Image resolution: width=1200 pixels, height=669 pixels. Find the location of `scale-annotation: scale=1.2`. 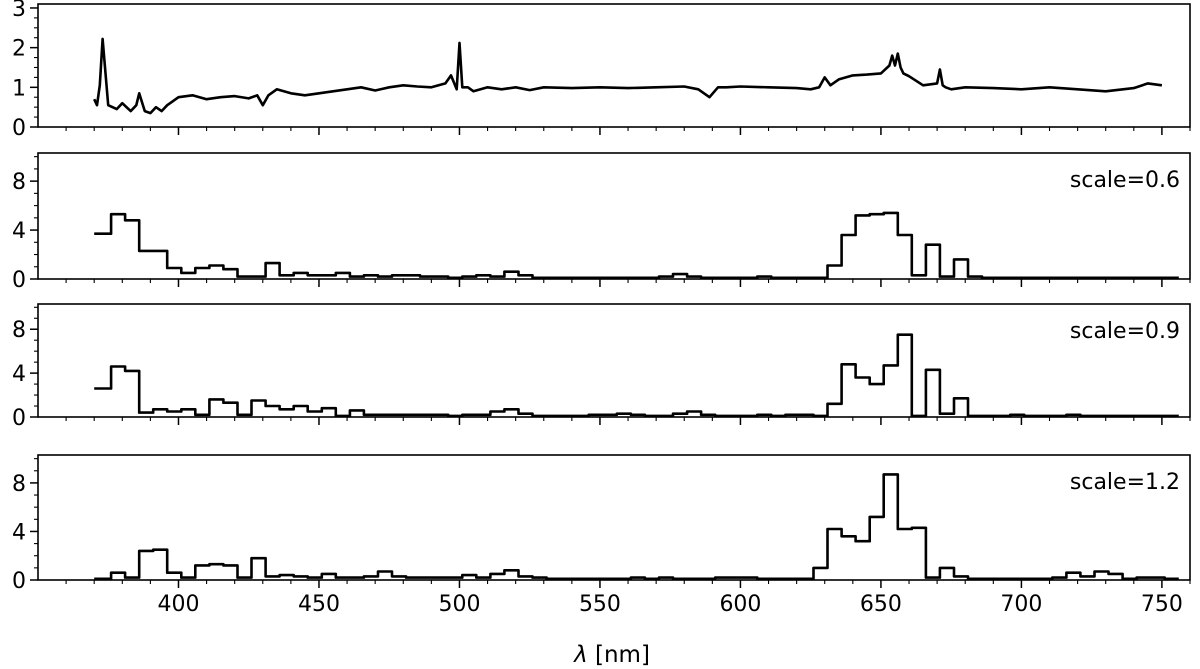

scale-annotation: scale=1.2 is located at coordinates (1125, 482).